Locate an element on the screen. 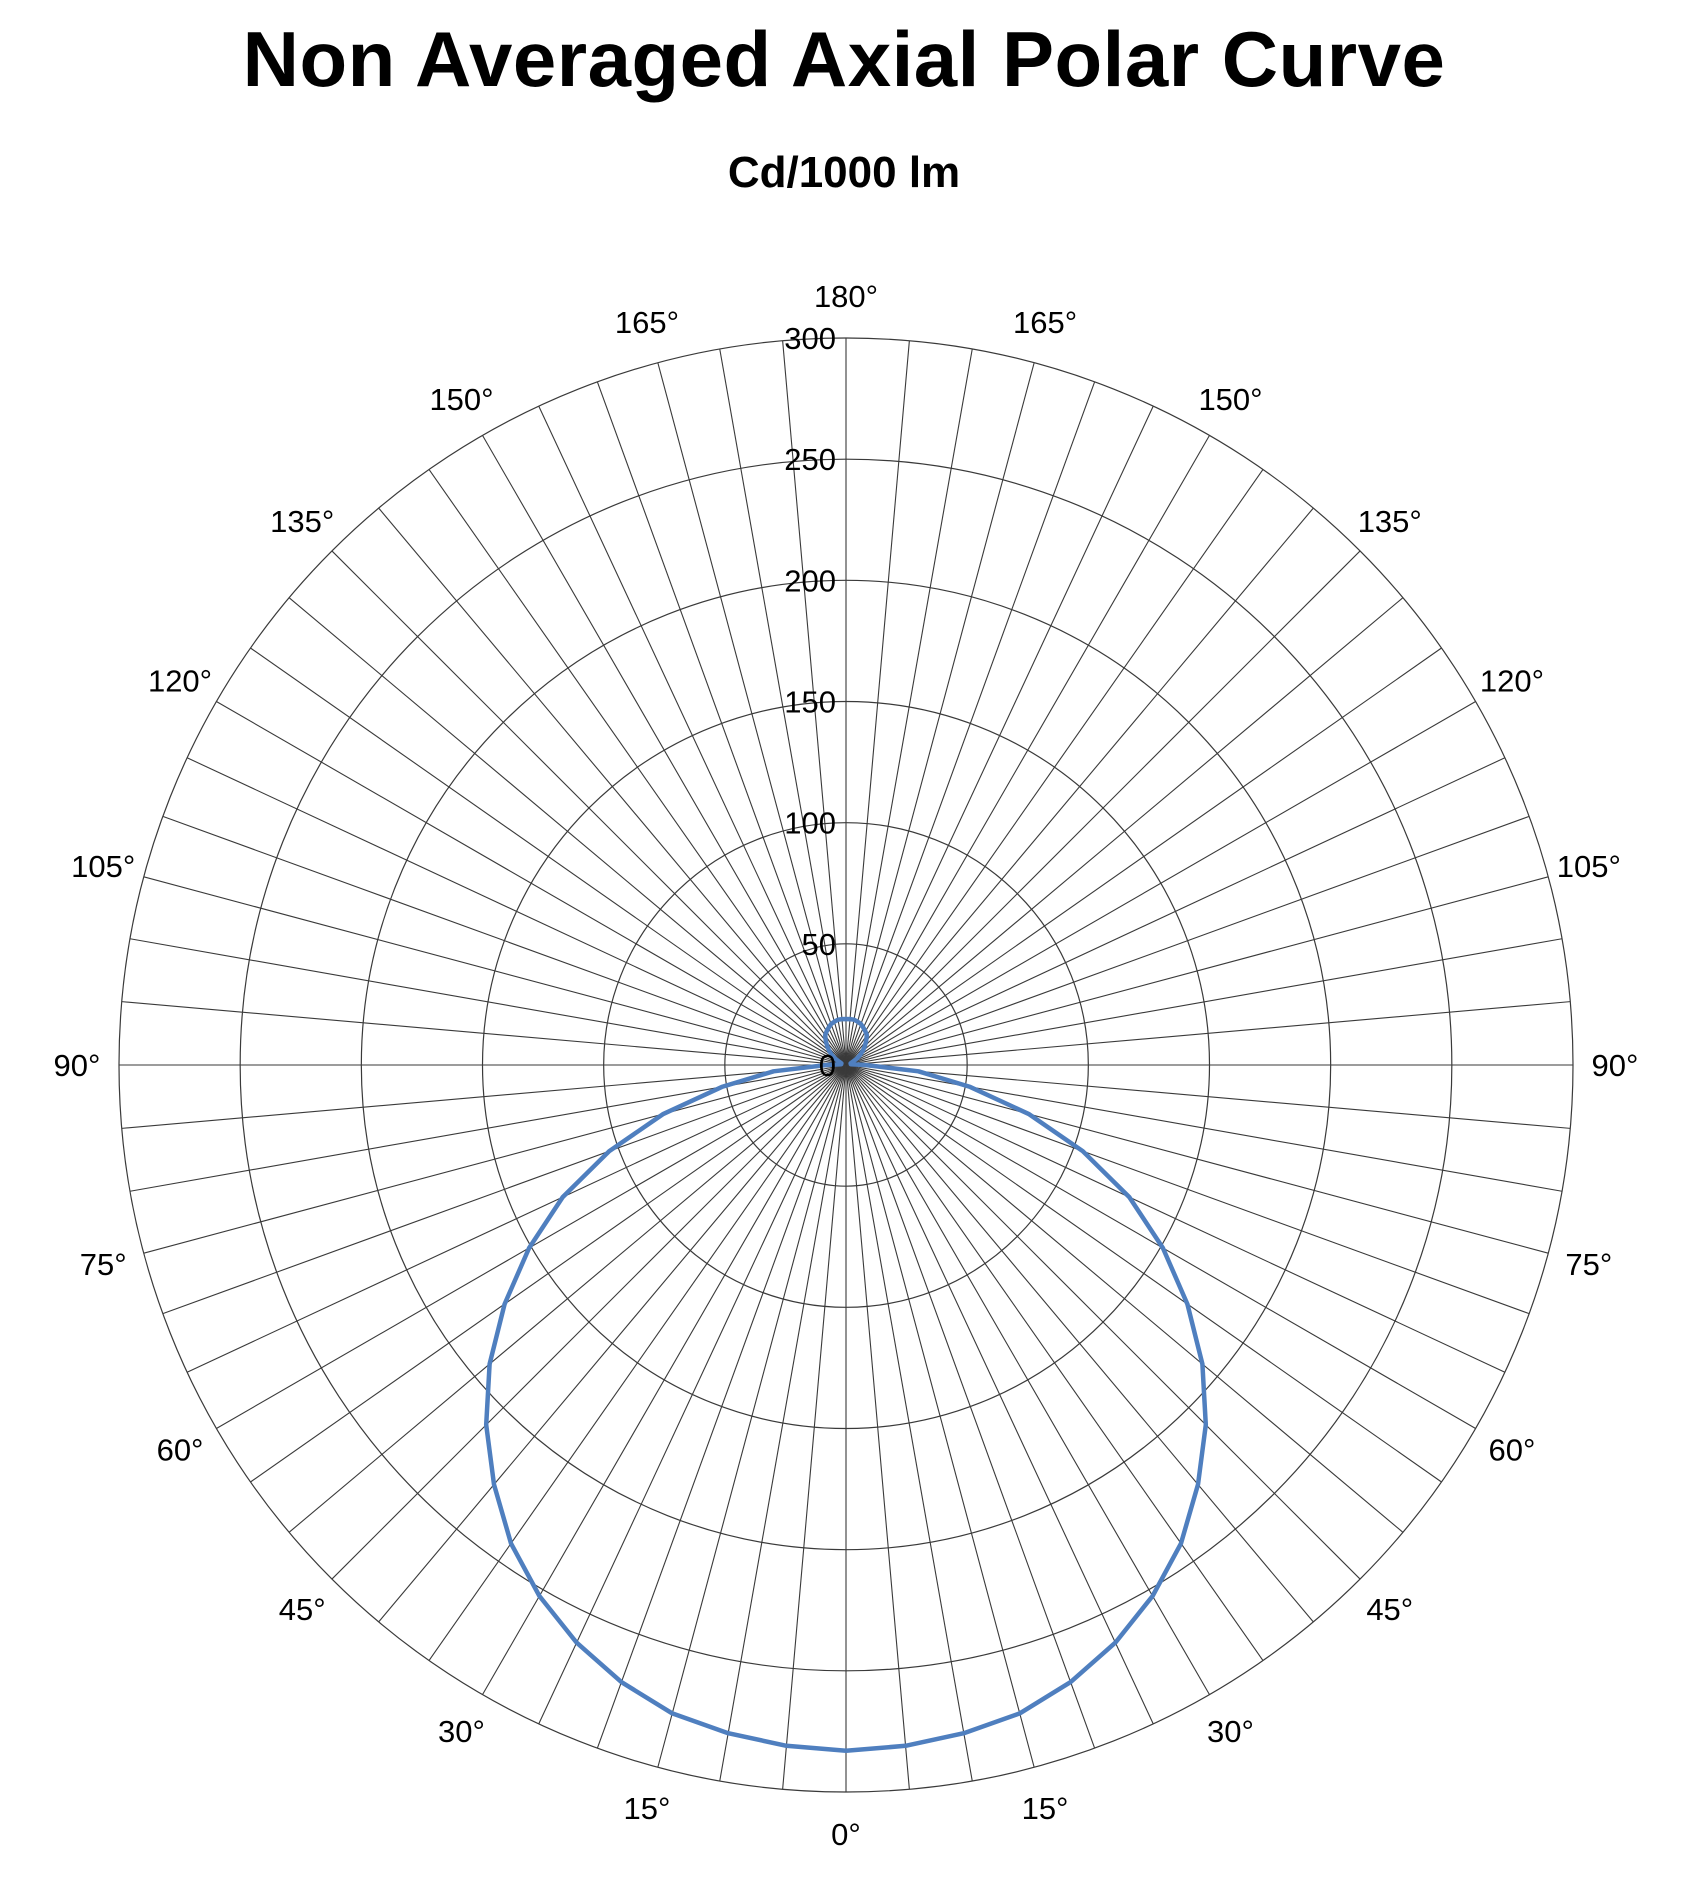 The height and width of the screenshot is (1881, 1688). radial-tick-label: 250 is located at coordinates (810, 459).